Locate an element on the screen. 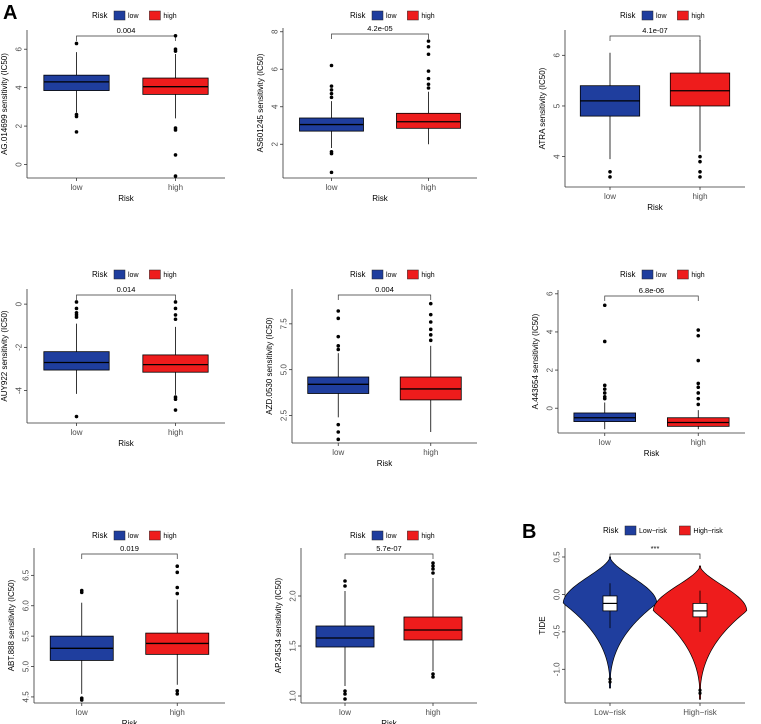  y-tick-label: 2.5 is located at coordinates (284, 415).